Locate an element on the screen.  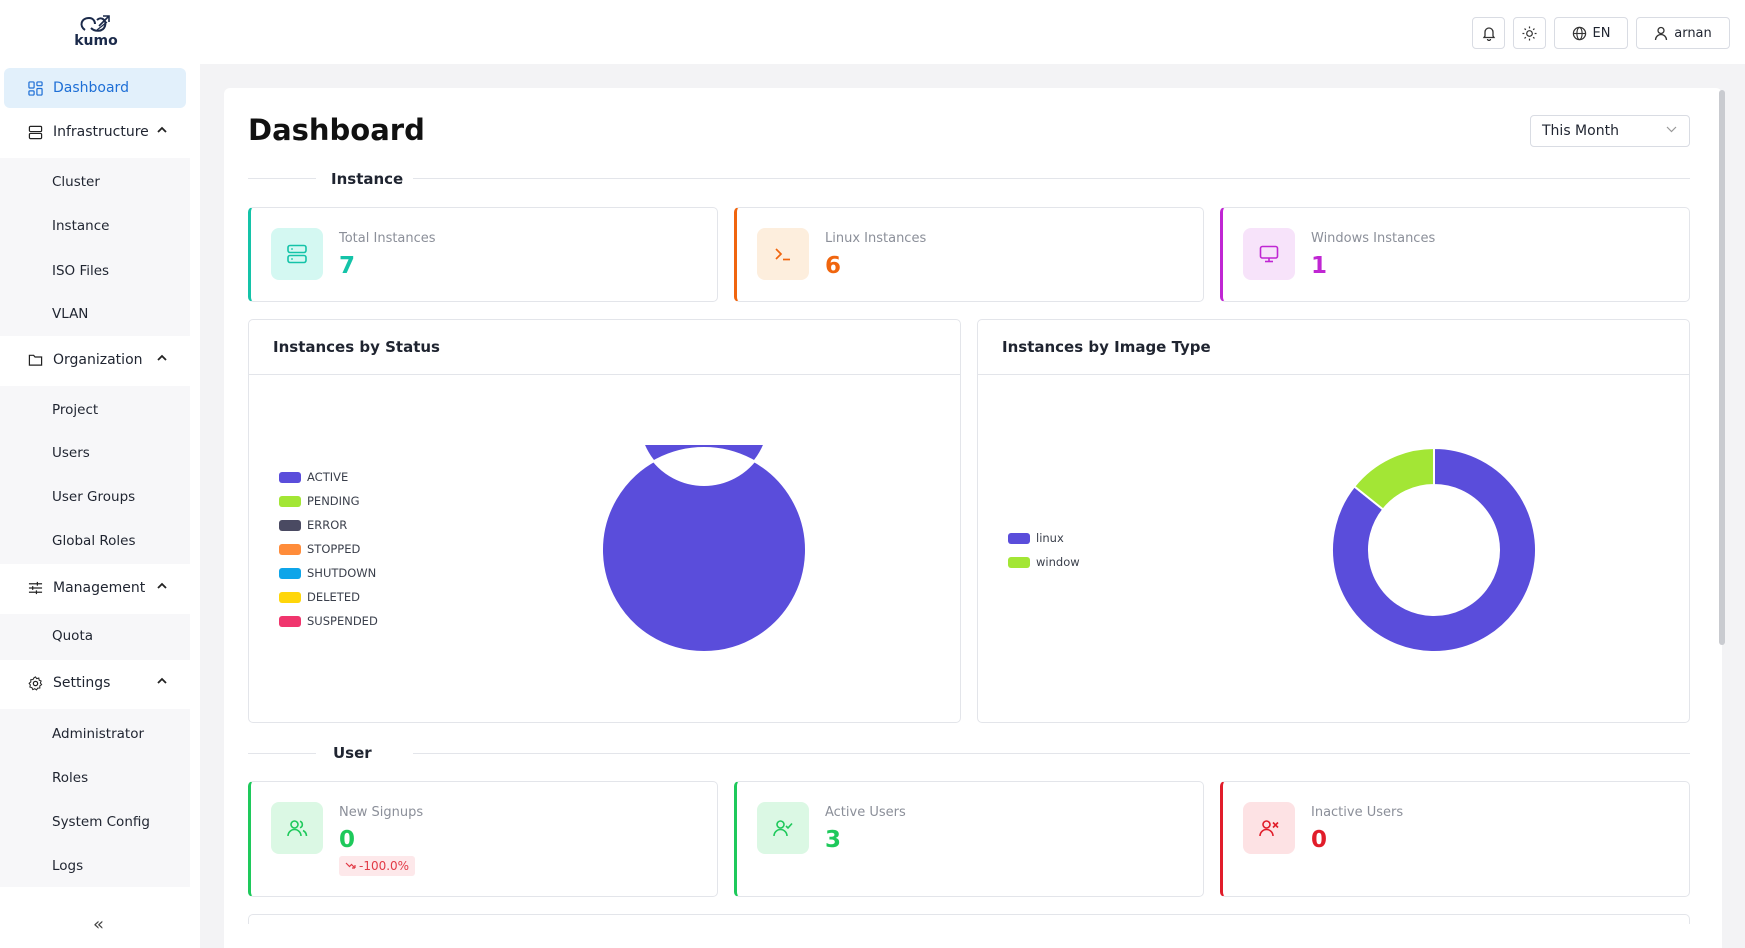
sidebar-item-dashboard: Dashboard is located at coordinates (95, 88).